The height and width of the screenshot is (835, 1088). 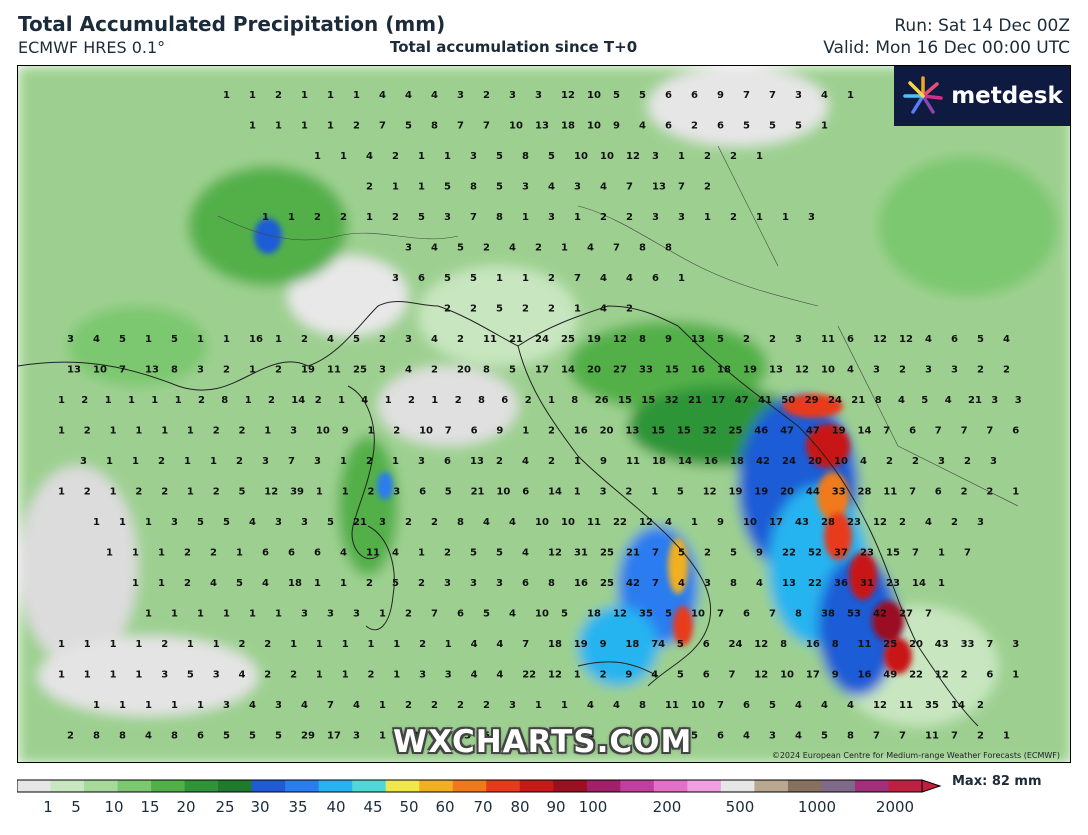 What do you see at coordinates (620, 614) in the screenshot?
I see `precip-value: 12` at bounding box center [620, 614].